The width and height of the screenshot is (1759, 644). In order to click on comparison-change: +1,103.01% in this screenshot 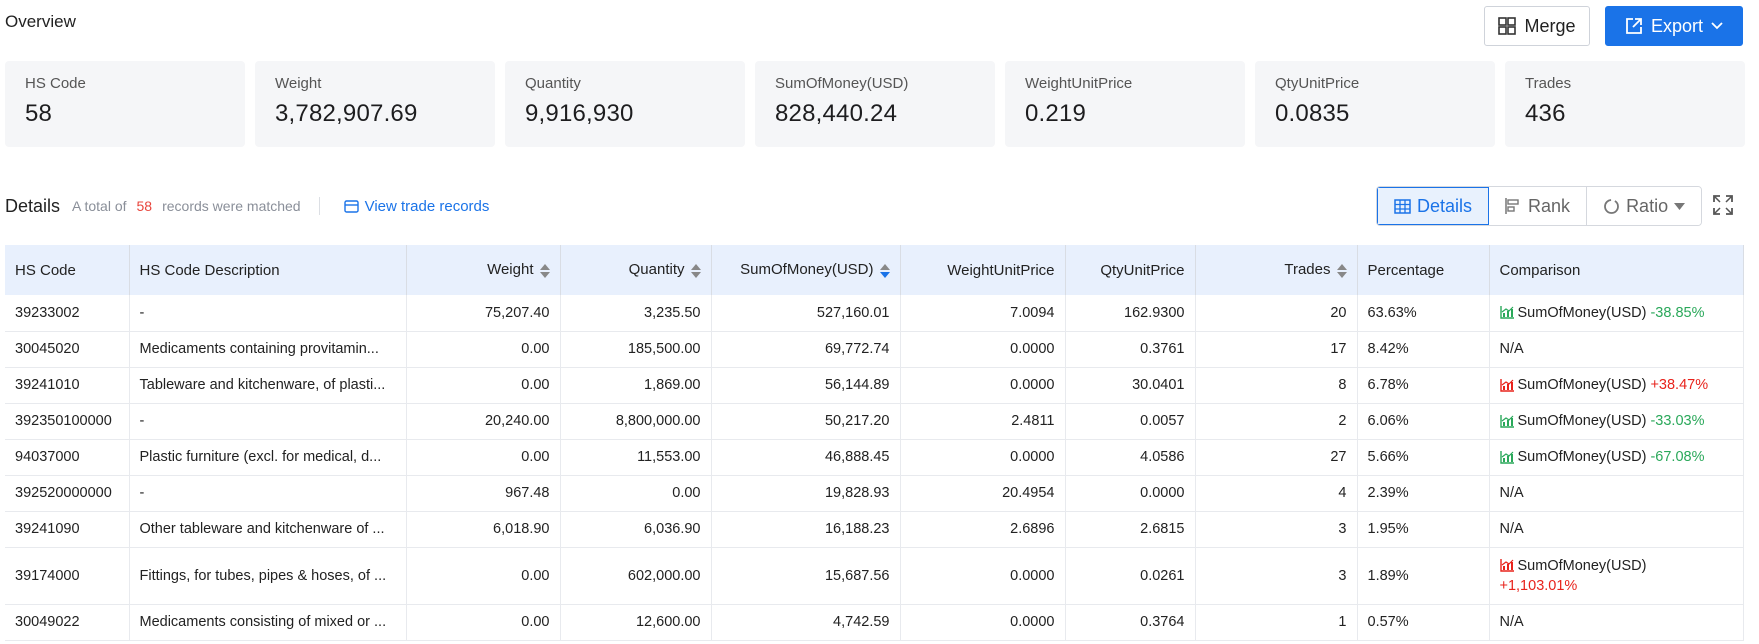, I will do `click(1538, 585)`.